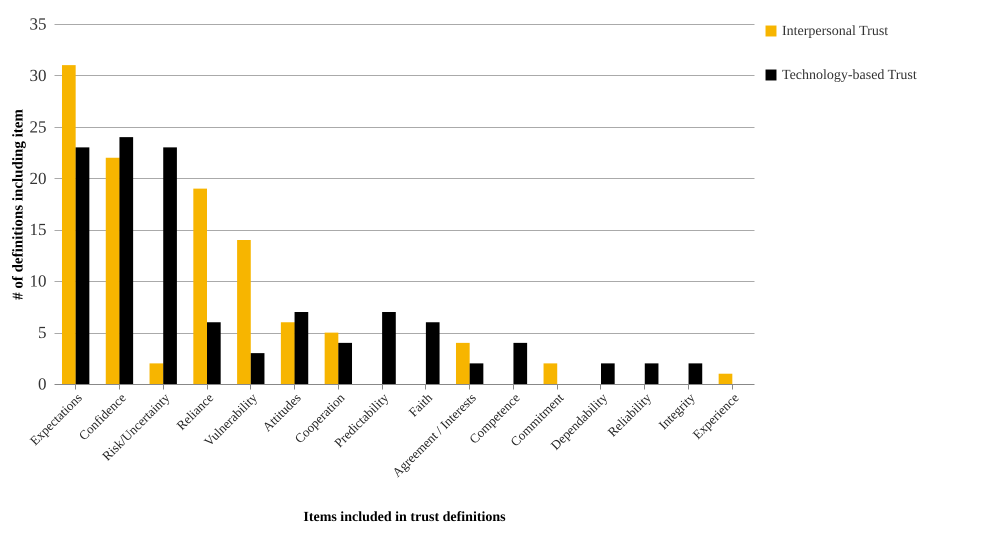 The height and width of the screenshot is (560, 988). Describe the element at coordinates (38, 178) in the screenshot. I see `y-tick-label: 20` at that location.